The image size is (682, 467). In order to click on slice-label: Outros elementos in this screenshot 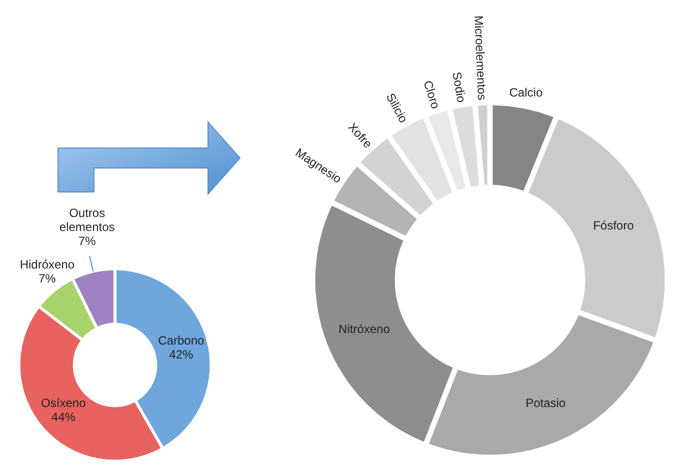, I will do `click(87, 220)`.